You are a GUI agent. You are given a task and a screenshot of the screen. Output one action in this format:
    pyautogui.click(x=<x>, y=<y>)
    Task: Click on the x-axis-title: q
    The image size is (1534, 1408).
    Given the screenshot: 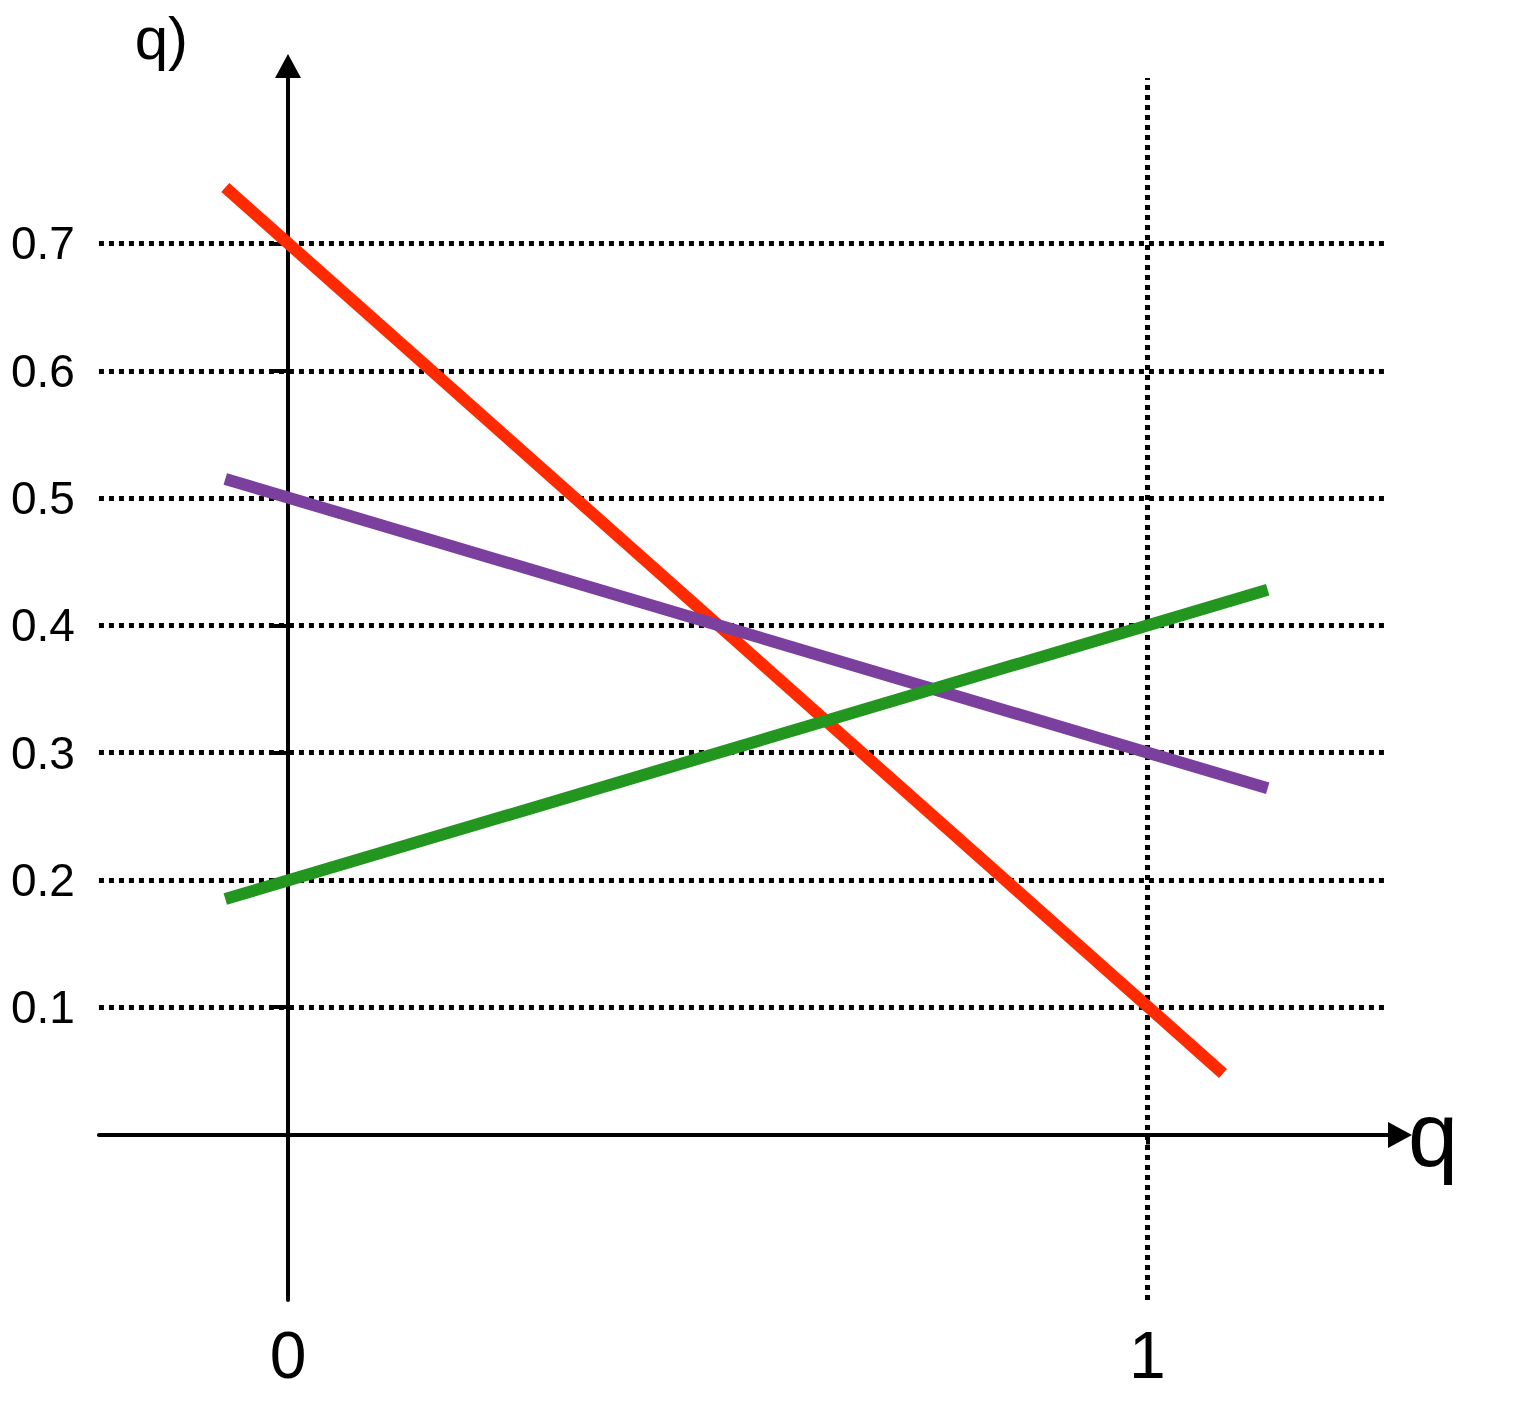 What is the action you would take?
    pyautogui.click(x=1433, y=1134)
    